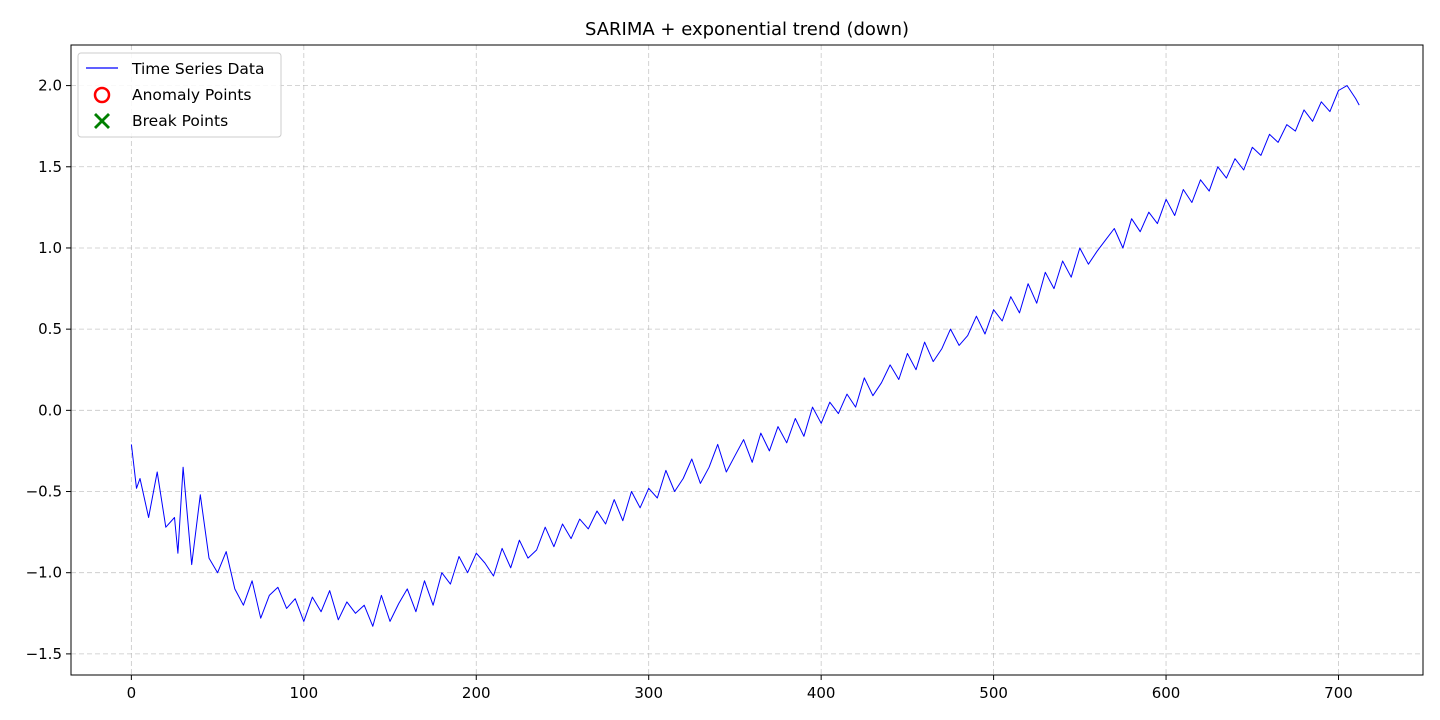 The image size is (1440, 720). I want to click on x-tick-label: 100, so click(303, 693).